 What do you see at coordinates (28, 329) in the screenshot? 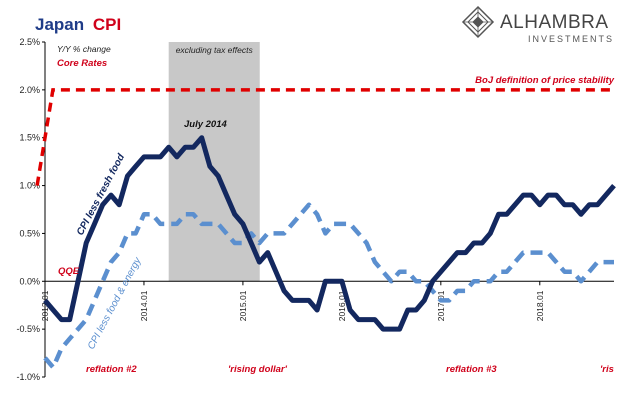
I see `y-tick-label: -0.5%` at bounding box center [28, 329].